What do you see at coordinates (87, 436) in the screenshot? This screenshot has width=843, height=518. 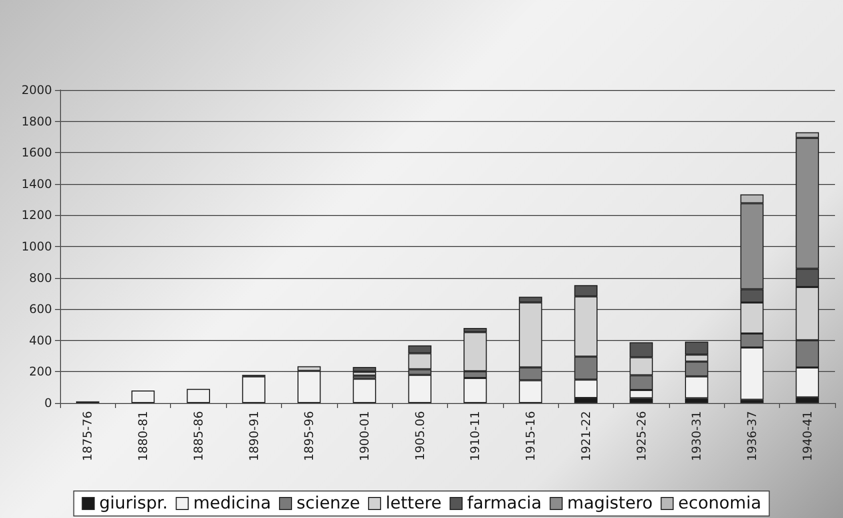 I see `x-tick-label: 1875-76` at bounding box center [87, 436].